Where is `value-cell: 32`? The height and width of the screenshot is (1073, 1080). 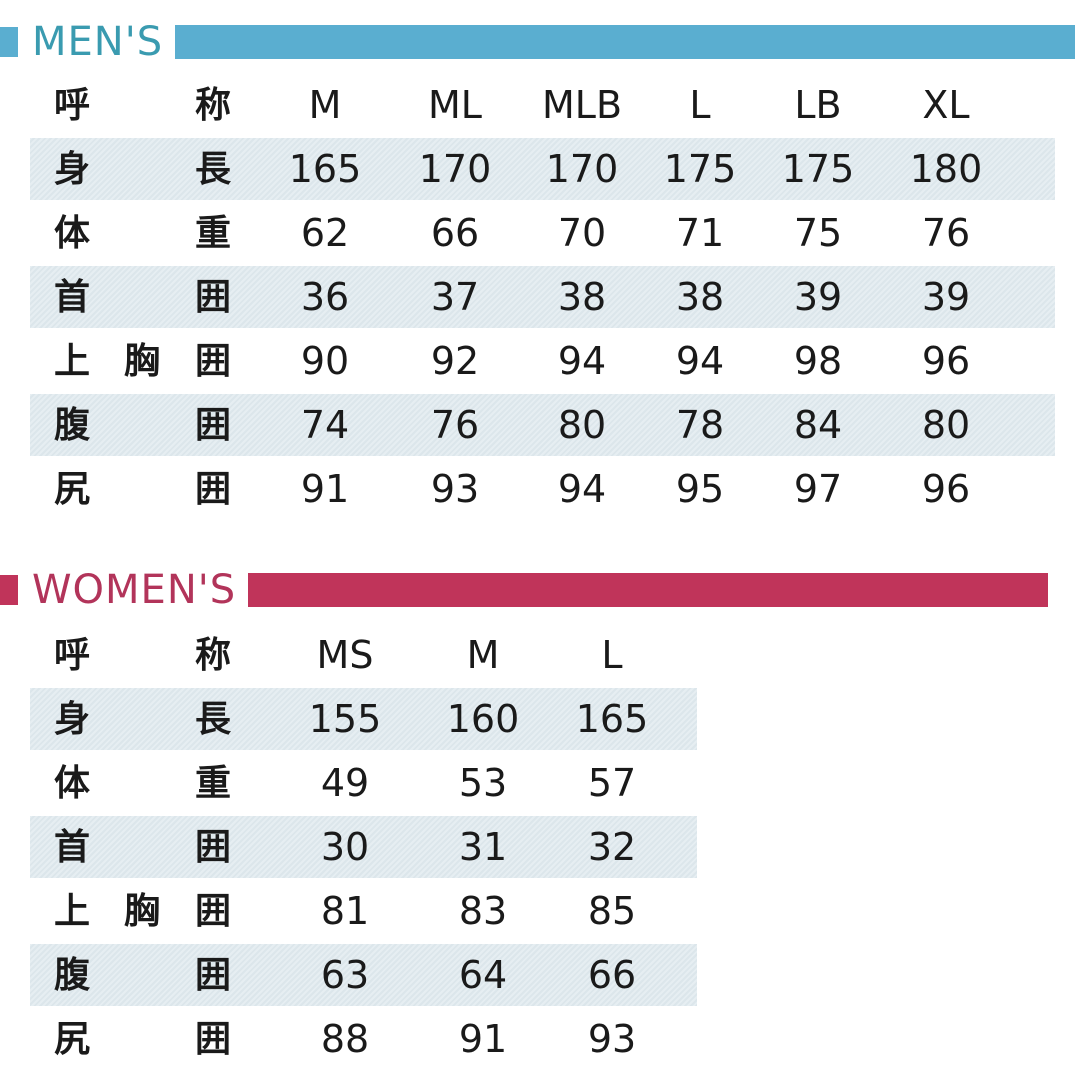 value-cell: 32 is located at coordinates (612, 847).